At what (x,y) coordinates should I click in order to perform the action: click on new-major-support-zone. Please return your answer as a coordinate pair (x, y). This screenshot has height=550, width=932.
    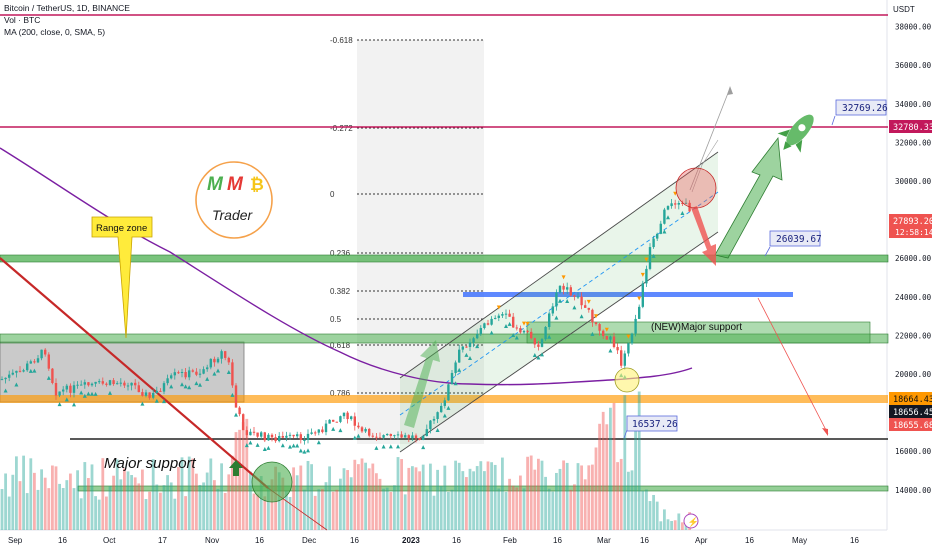
    Looking at the image, I should click on (698, 332).